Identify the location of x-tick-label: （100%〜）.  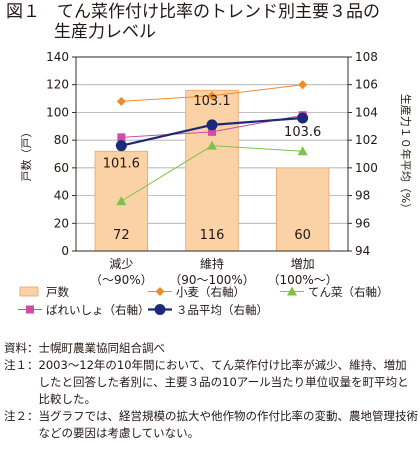
(303, 280).